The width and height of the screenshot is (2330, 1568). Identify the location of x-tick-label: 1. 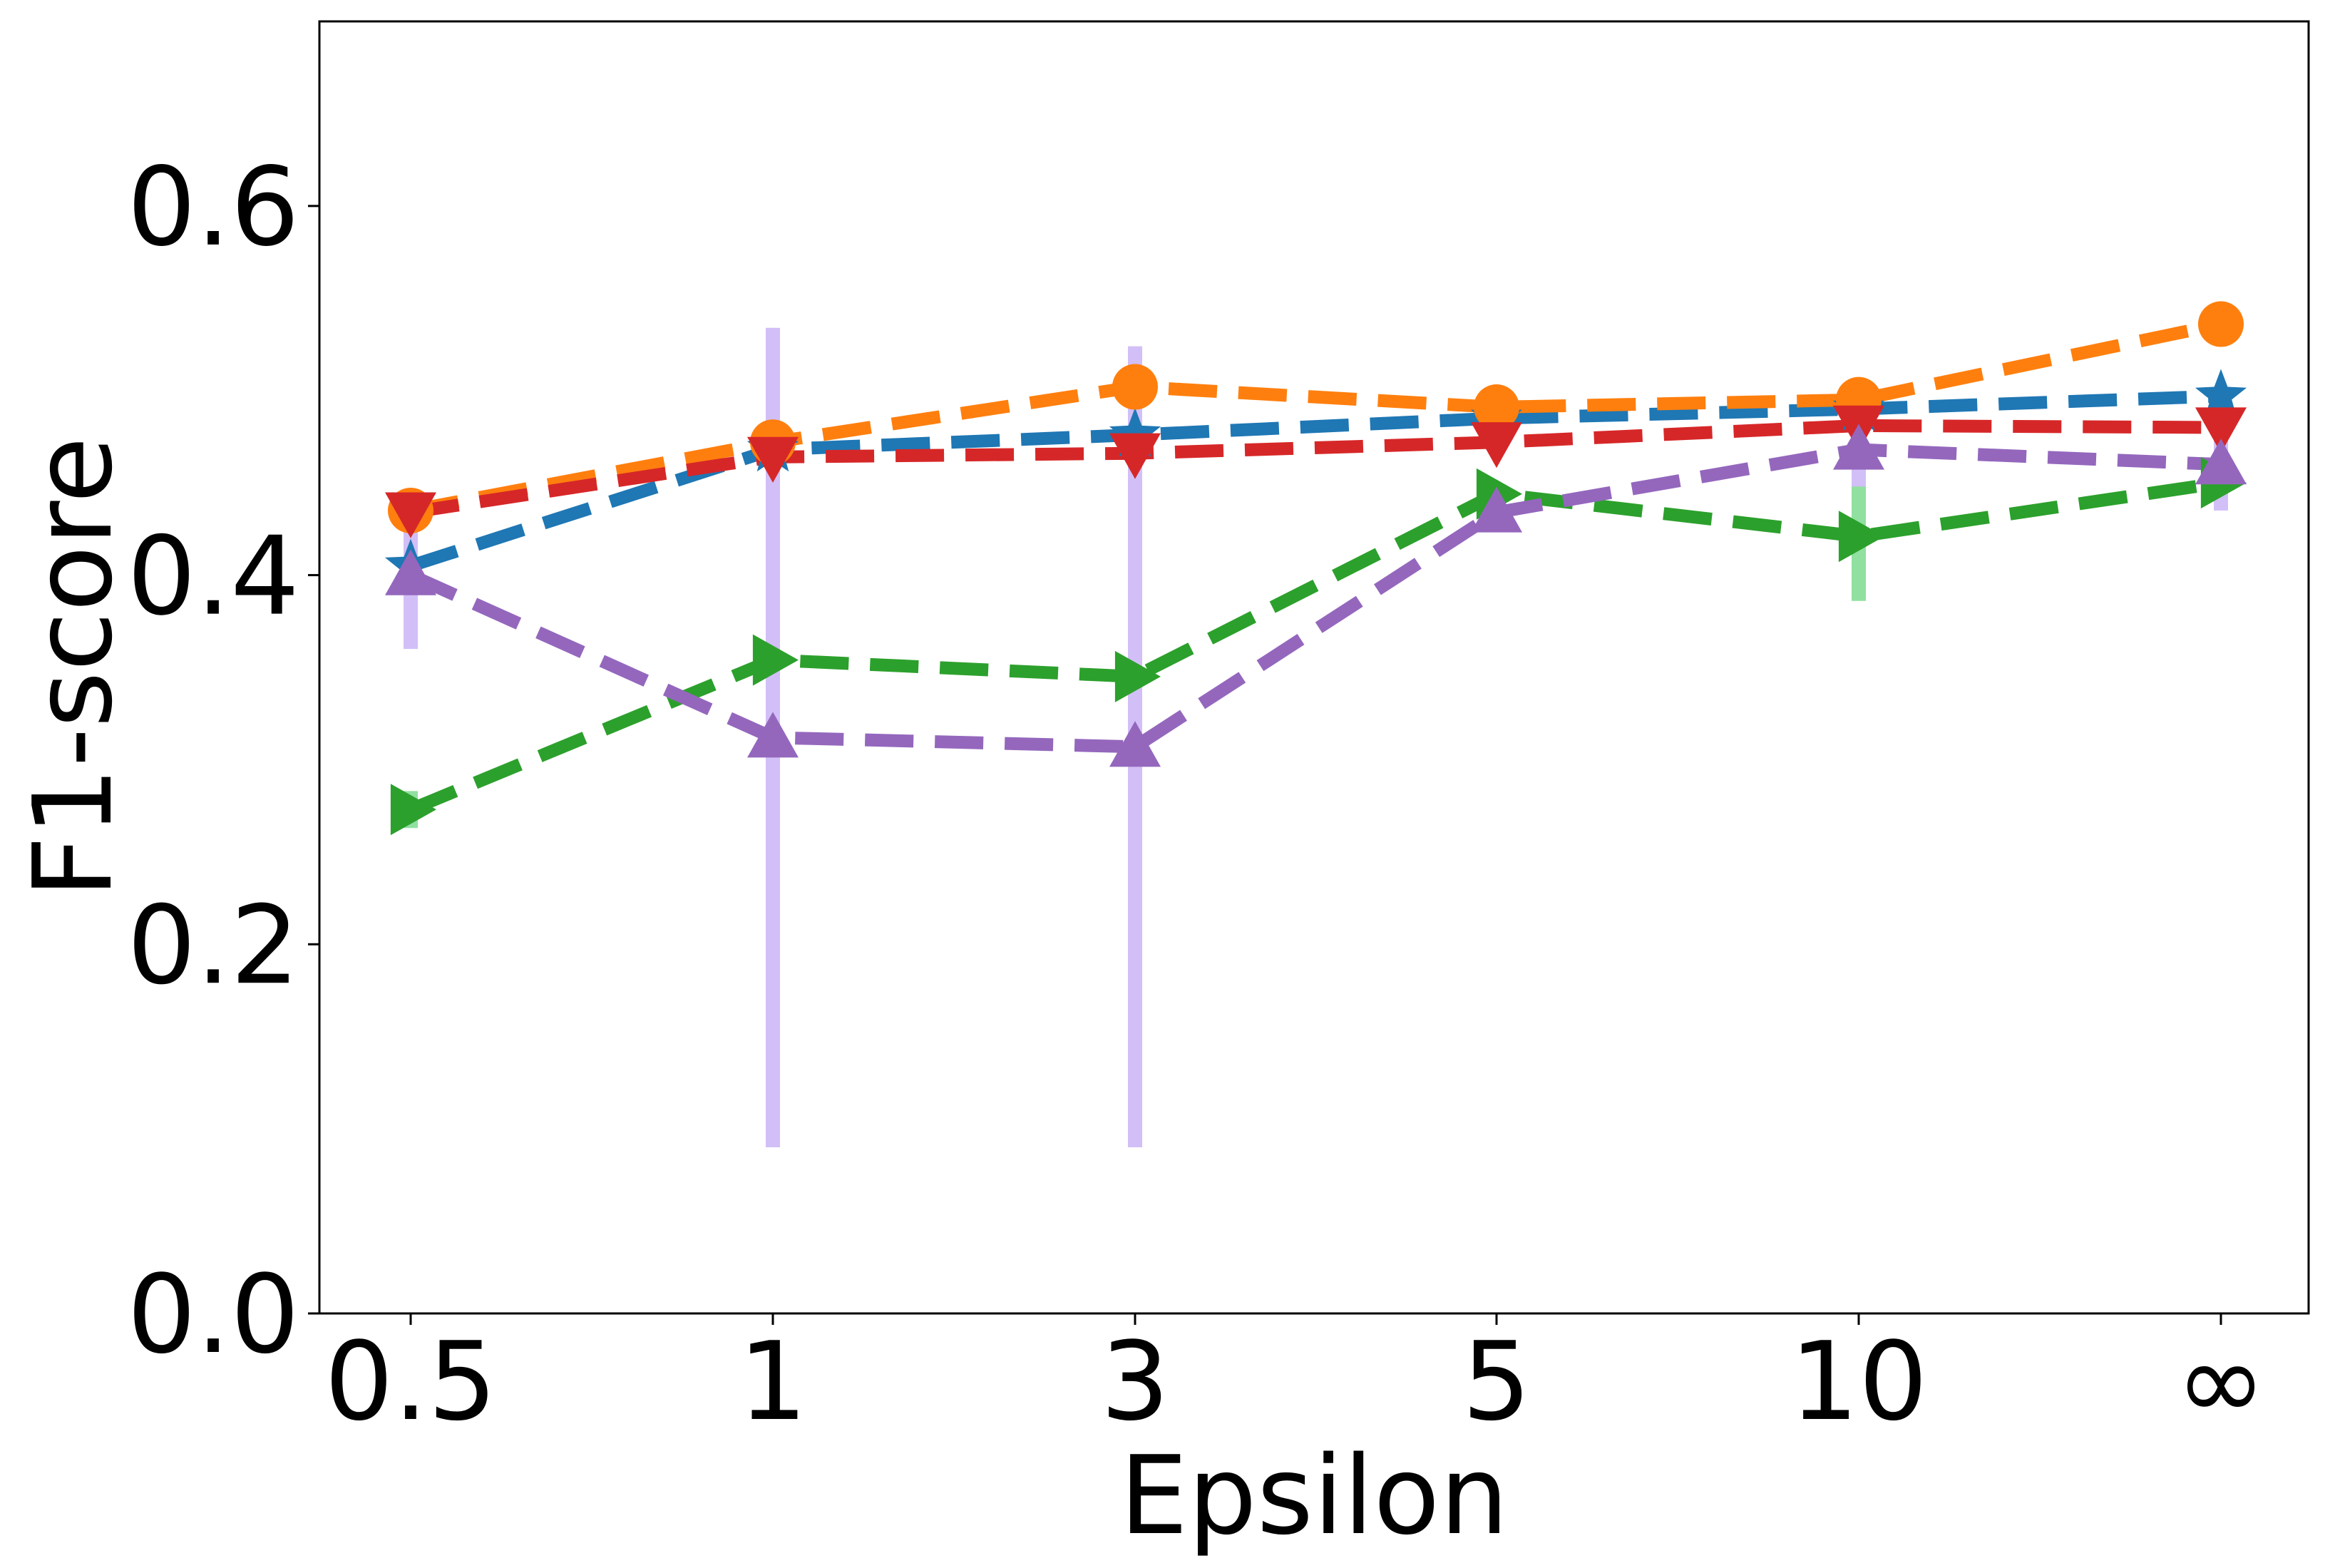
(774, 1381).